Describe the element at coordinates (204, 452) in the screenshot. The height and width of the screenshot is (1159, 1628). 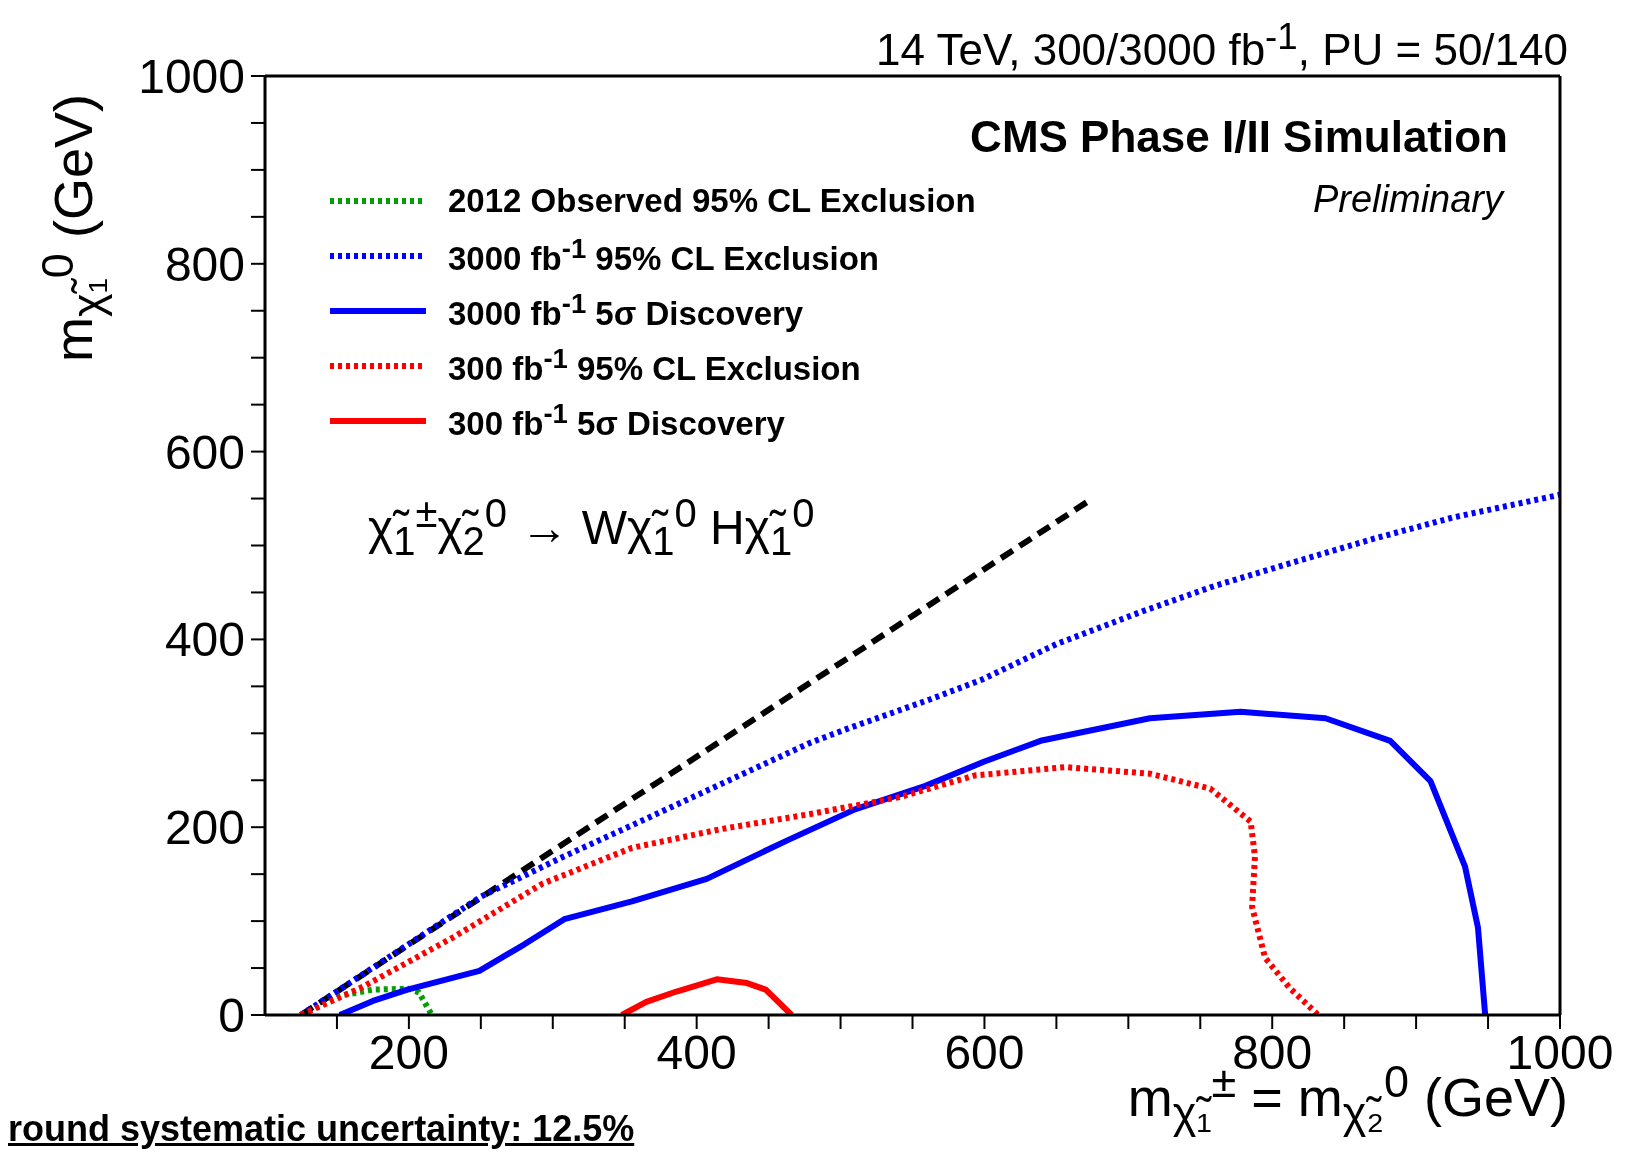
I see `y-tick-label: 600` at that location.